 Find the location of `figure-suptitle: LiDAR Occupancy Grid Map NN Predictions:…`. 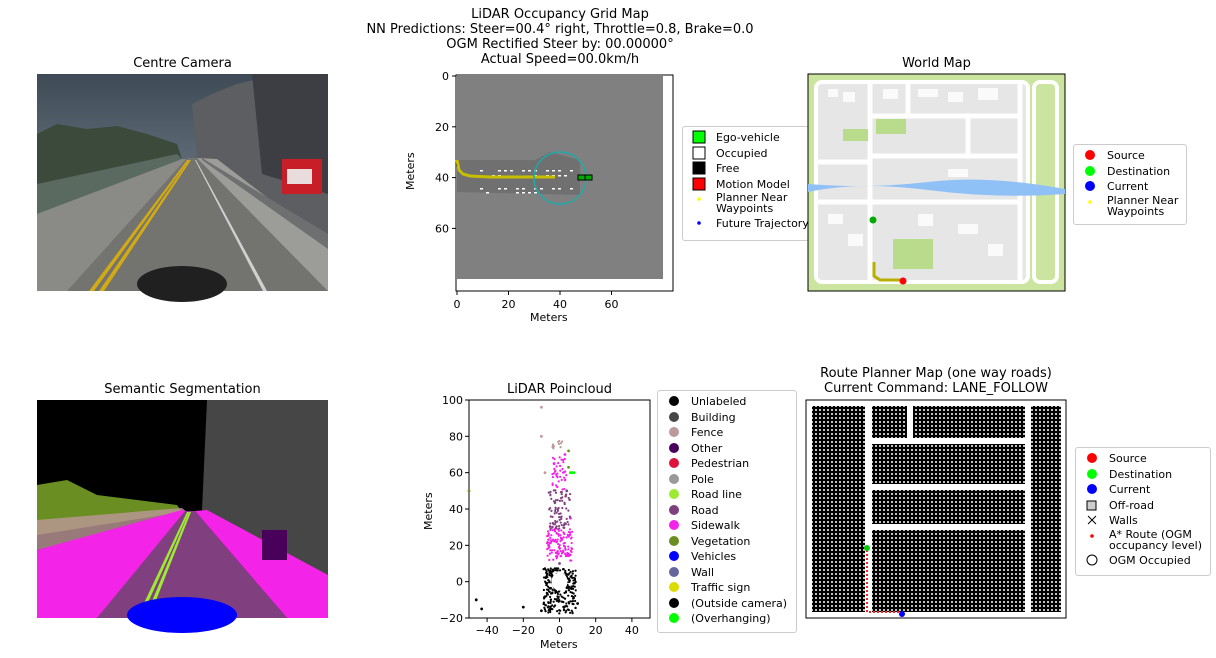

figure-suptitle: LiDAR Occupancy Grid Map NN Predictions:… is located at coordinates (560, 37).